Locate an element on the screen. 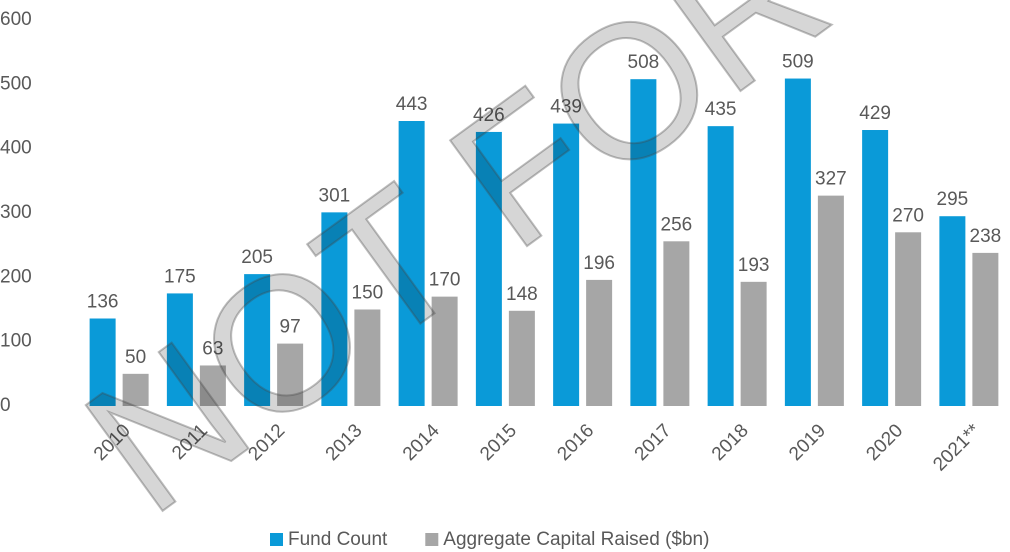 The width and height of the screenshot is (1010, 552). data-label: 175 is located at coordinates (180, 276).